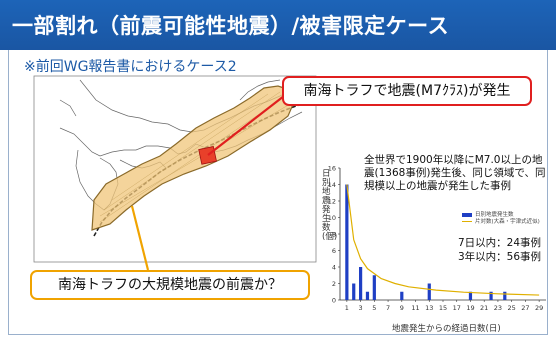  I want to click on legend-label-bars: 日別地震発生数, so click(494, 215).